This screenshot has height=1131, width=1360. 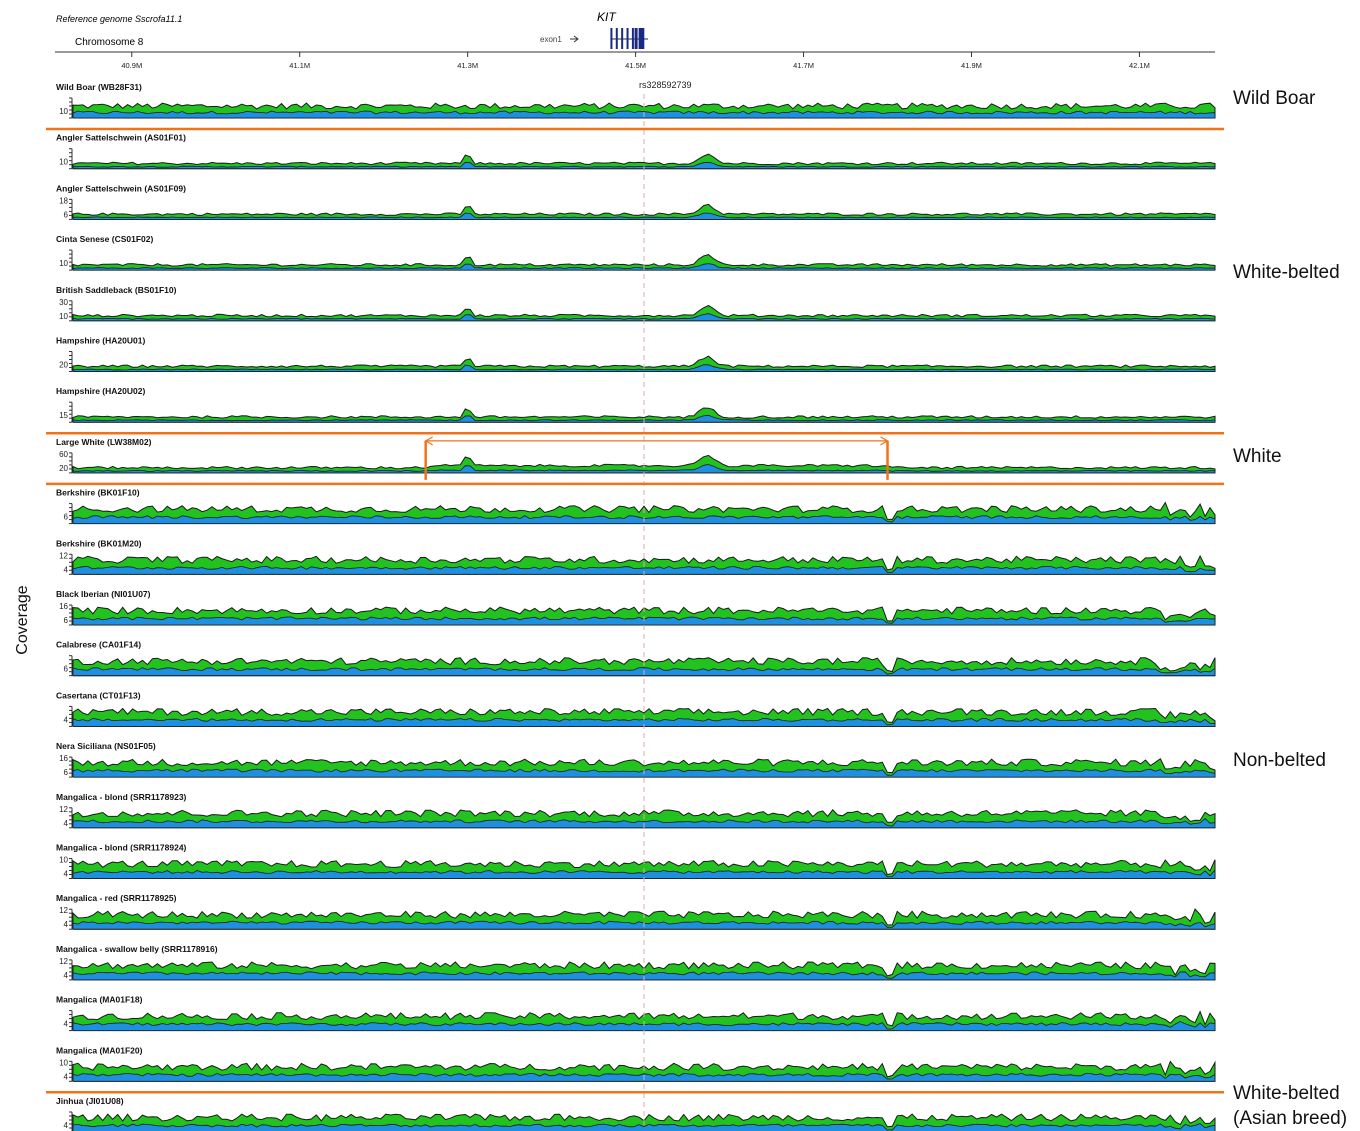 What do you see at coordinates (104, 442) in the screenshot?
I see `track-title: Large White (LW38M02)` at bounding box center [104, 442].